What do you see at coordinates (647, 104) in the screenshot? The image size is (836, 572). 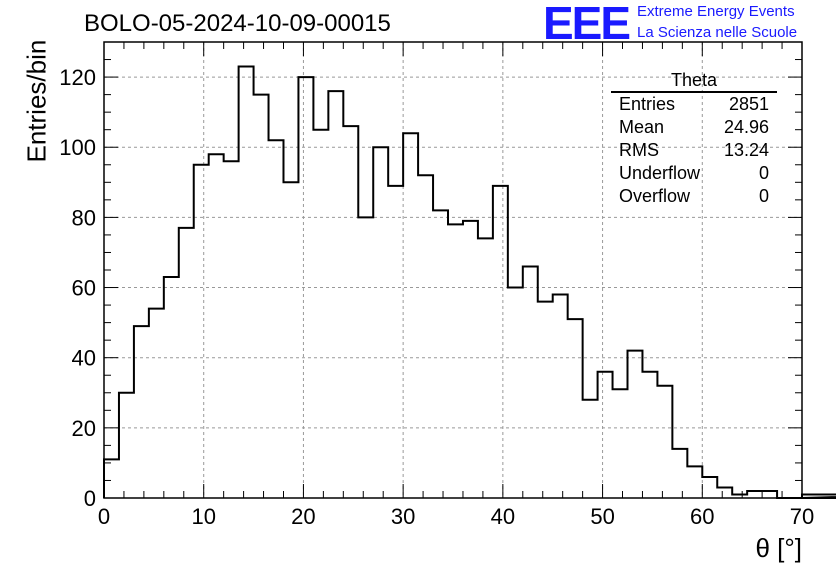 I see `stats-label: Entries` at bounding box center [647, 104].